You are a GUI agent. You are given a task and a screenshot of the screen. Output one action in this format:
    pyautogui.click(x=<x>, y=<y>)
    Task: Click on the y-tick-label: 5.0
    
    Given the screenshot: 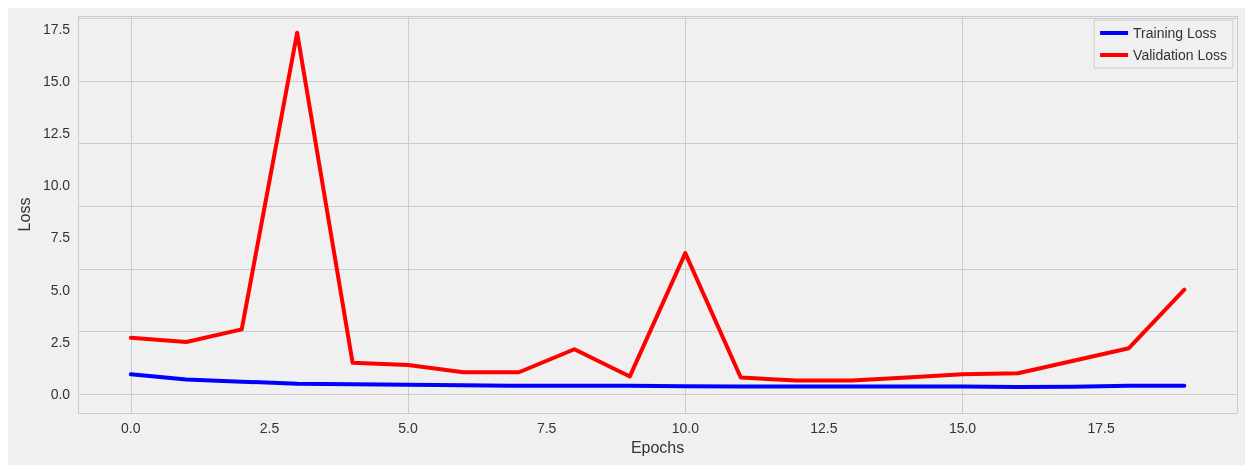 What is the action you would take?
    pyautogui.click(x=60, y=289)
    